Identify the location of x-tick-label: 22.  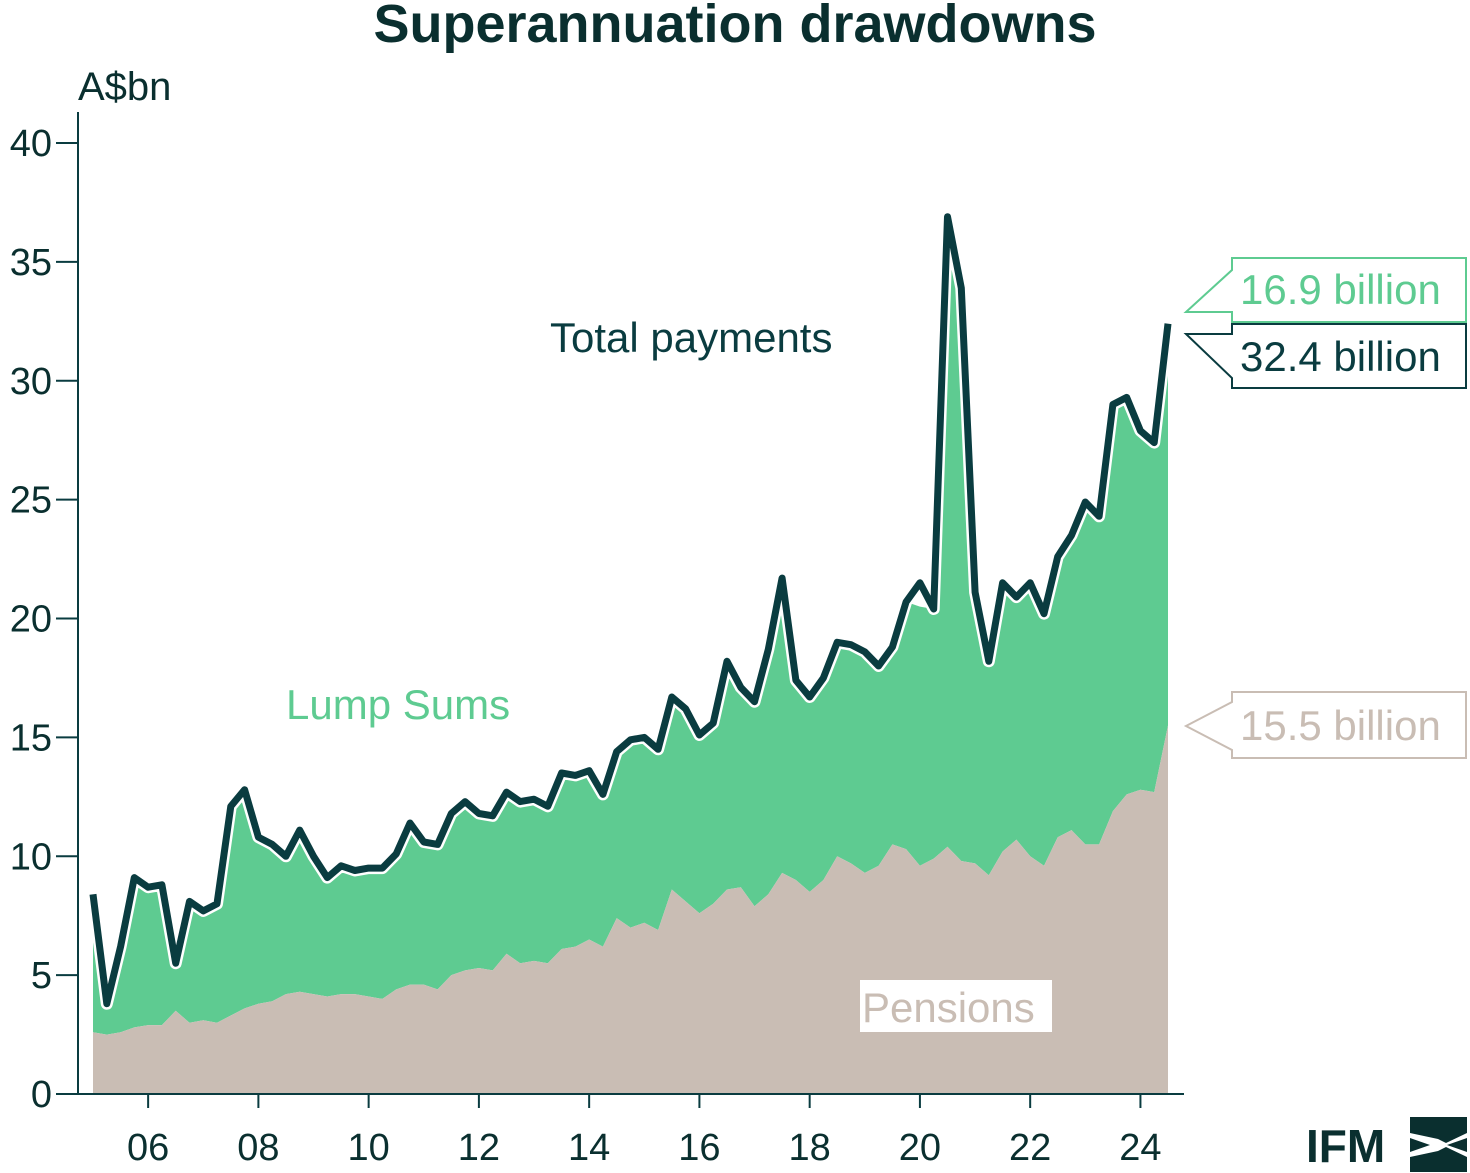
(1030, 1148).